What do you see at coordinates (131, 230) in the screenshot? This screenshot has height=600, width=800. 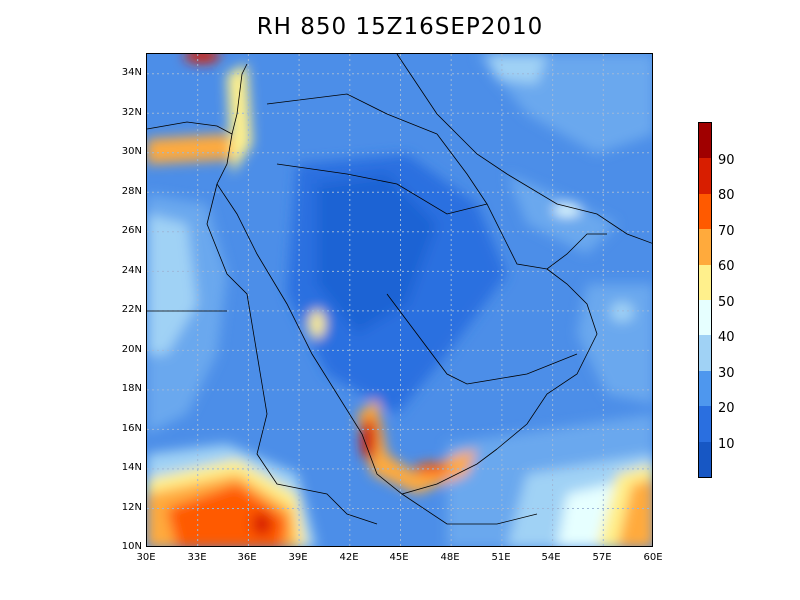 I see `y-tick-label: 26N` at bounding box center [131, 230].